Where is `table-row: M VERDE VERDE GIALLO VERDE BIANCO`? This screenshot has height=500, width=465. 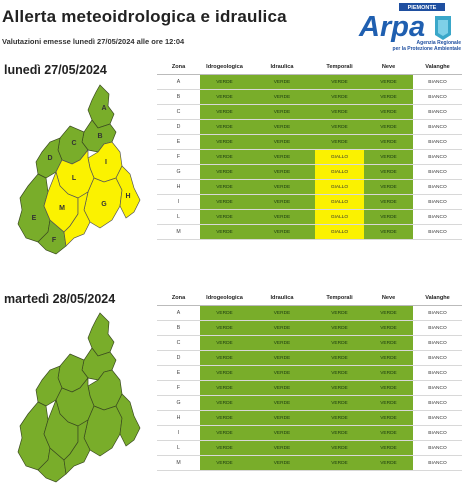 table-row: M VERDE VERDE GIALLO VERDE BIANCO is located at coordinates (309, 232).